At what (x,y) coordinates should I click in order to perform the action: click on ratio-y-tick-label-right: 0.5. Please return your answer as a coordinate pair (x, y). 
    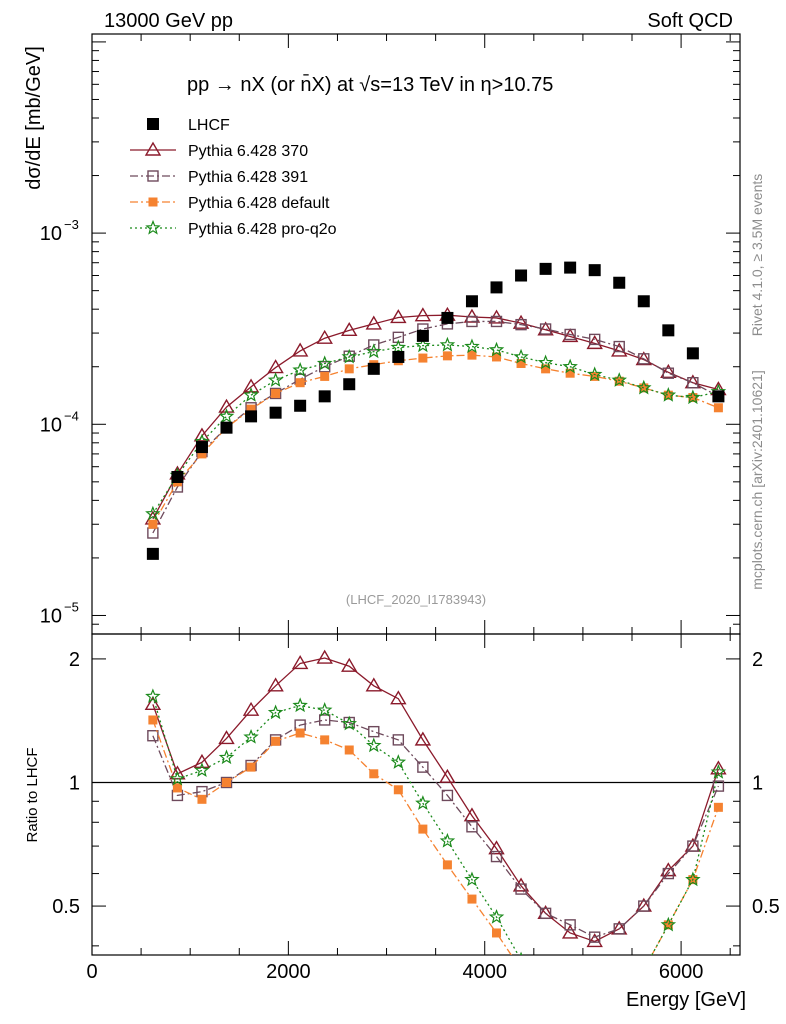
    Looking at the image, I should click on (766, 907).